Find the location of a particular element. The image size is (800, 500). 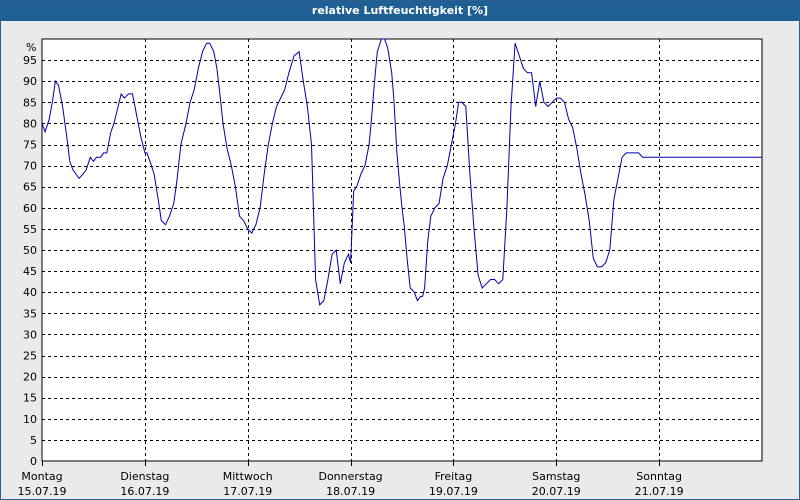

y-tick-label: 55 is located at coordinates (30, 229).